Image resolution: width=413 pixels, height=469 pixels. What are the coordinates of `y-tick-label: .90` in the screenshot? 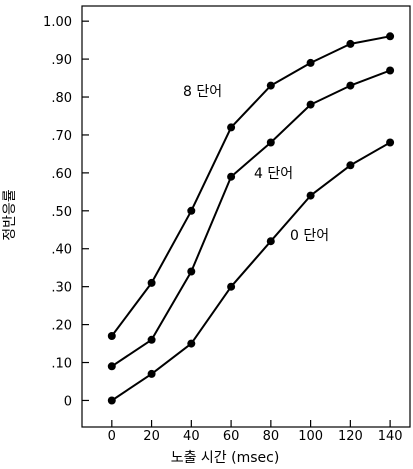 It's located at (61, 60).